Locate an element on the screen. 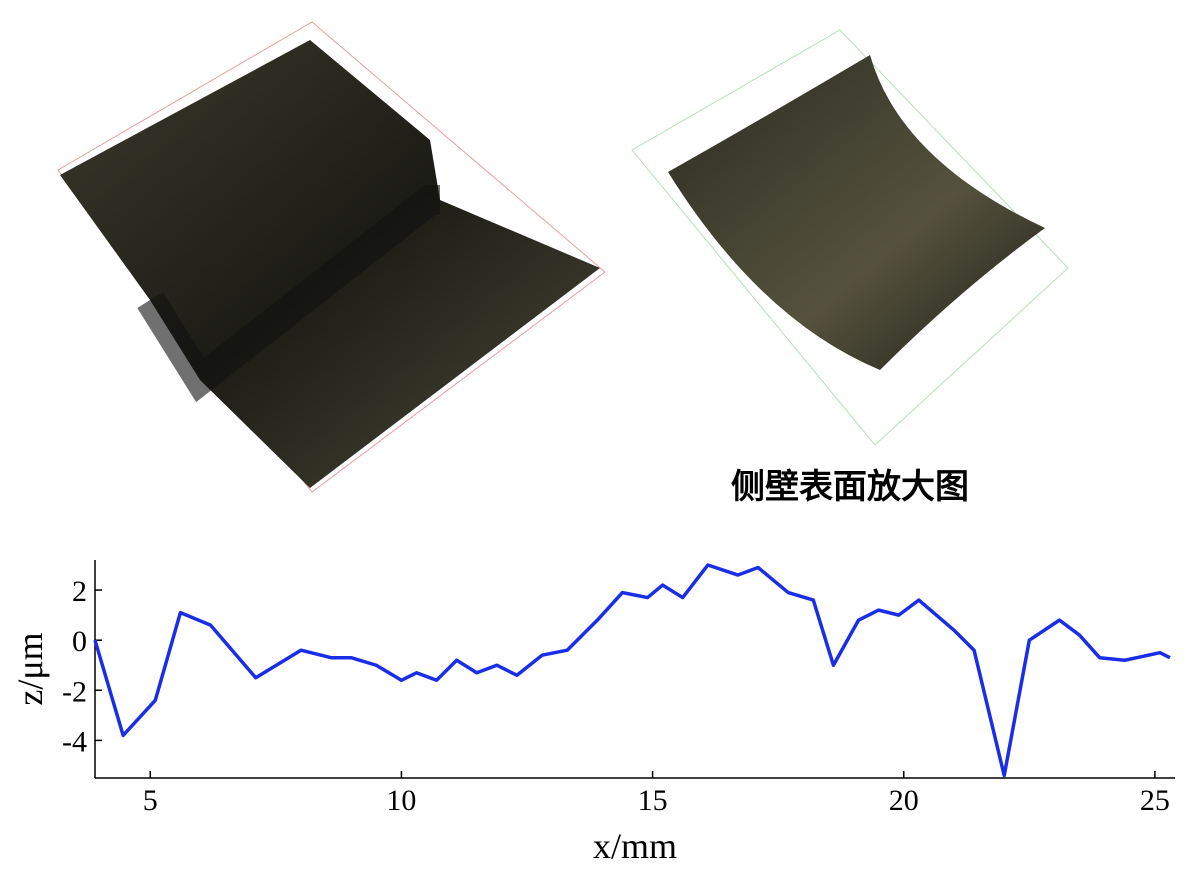  y-tick-label: -4 is located at coordinates (74, 741).